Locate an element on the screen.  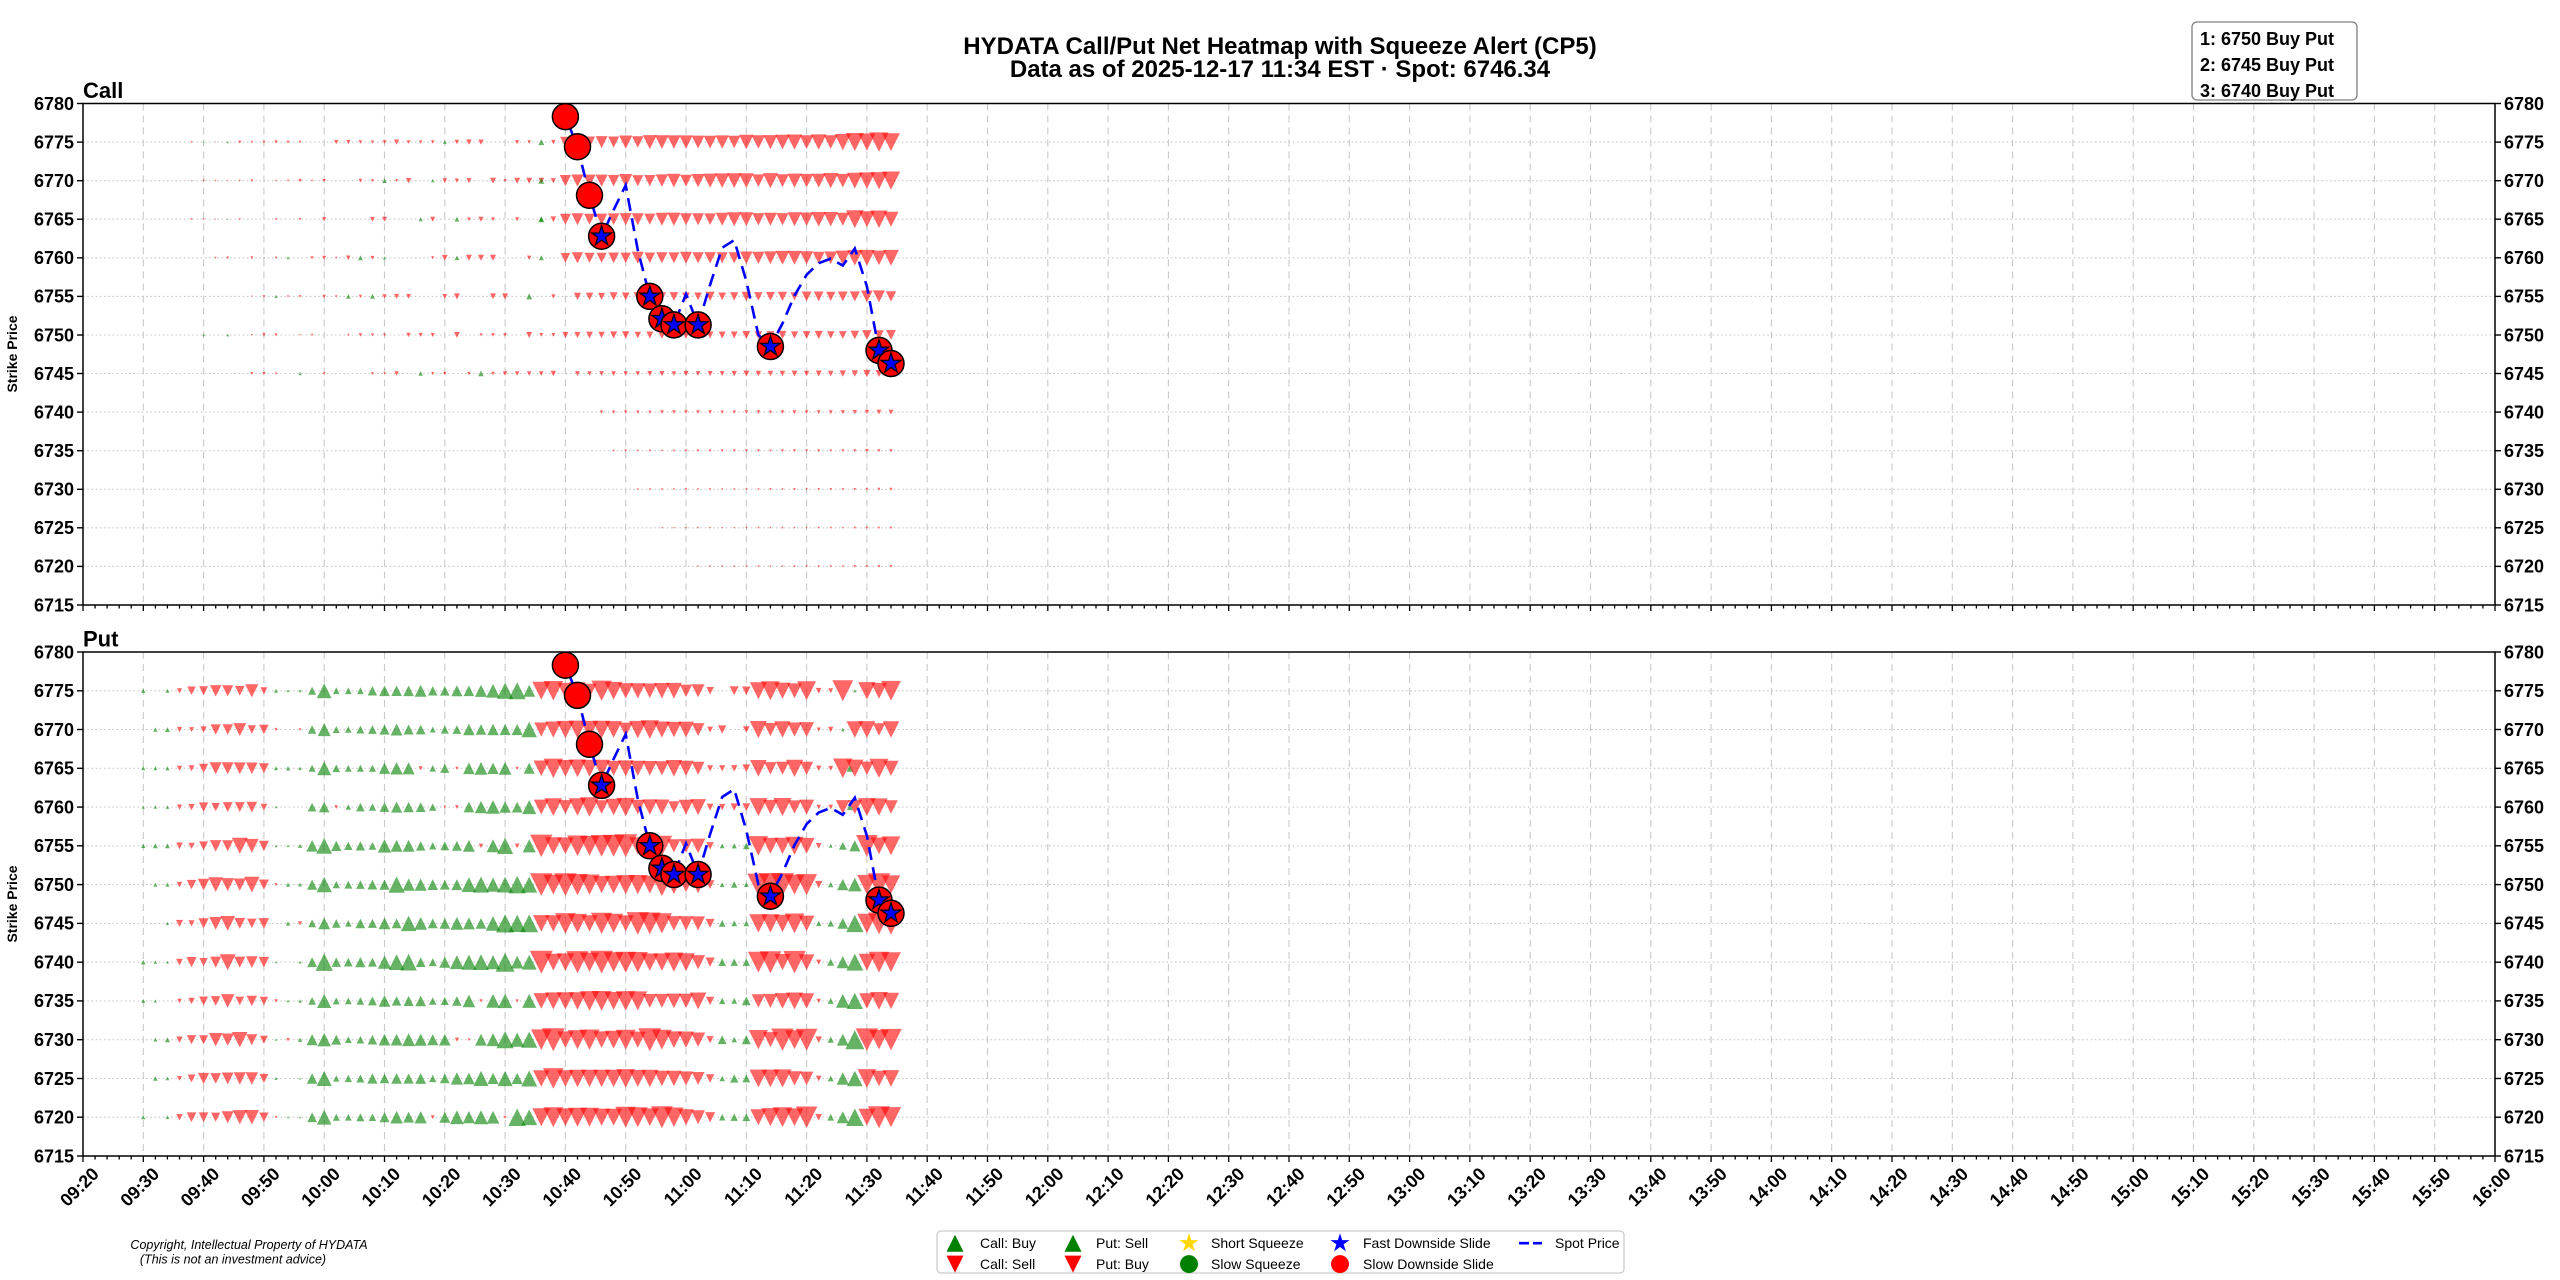
svg-text:(This is not an investment adv: (This is not an investment advice) is located at coordinates (233, 1260).